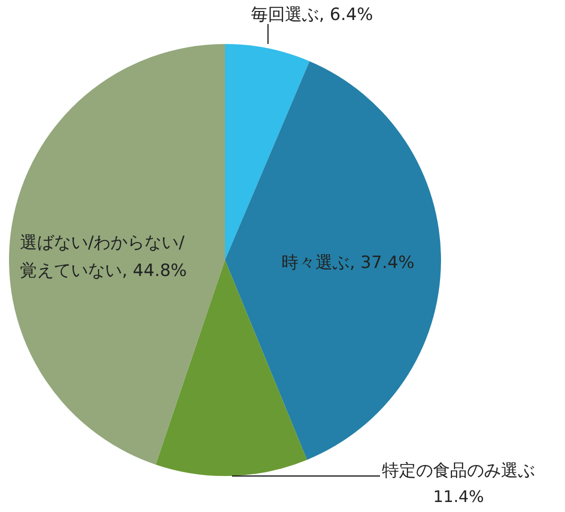  I want to click on slice-label: 選ばない/わからない/覚えていない, 44.8%, so click(103, 257).